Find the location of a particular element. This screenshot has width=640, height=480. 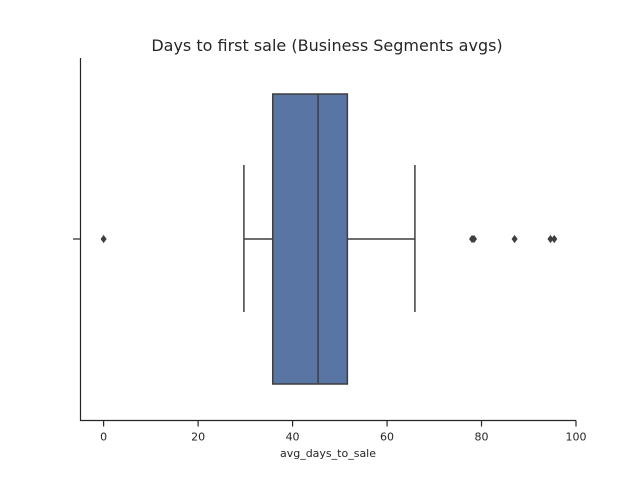

x-tick-label: 20 is located at coordinates (198, 437).